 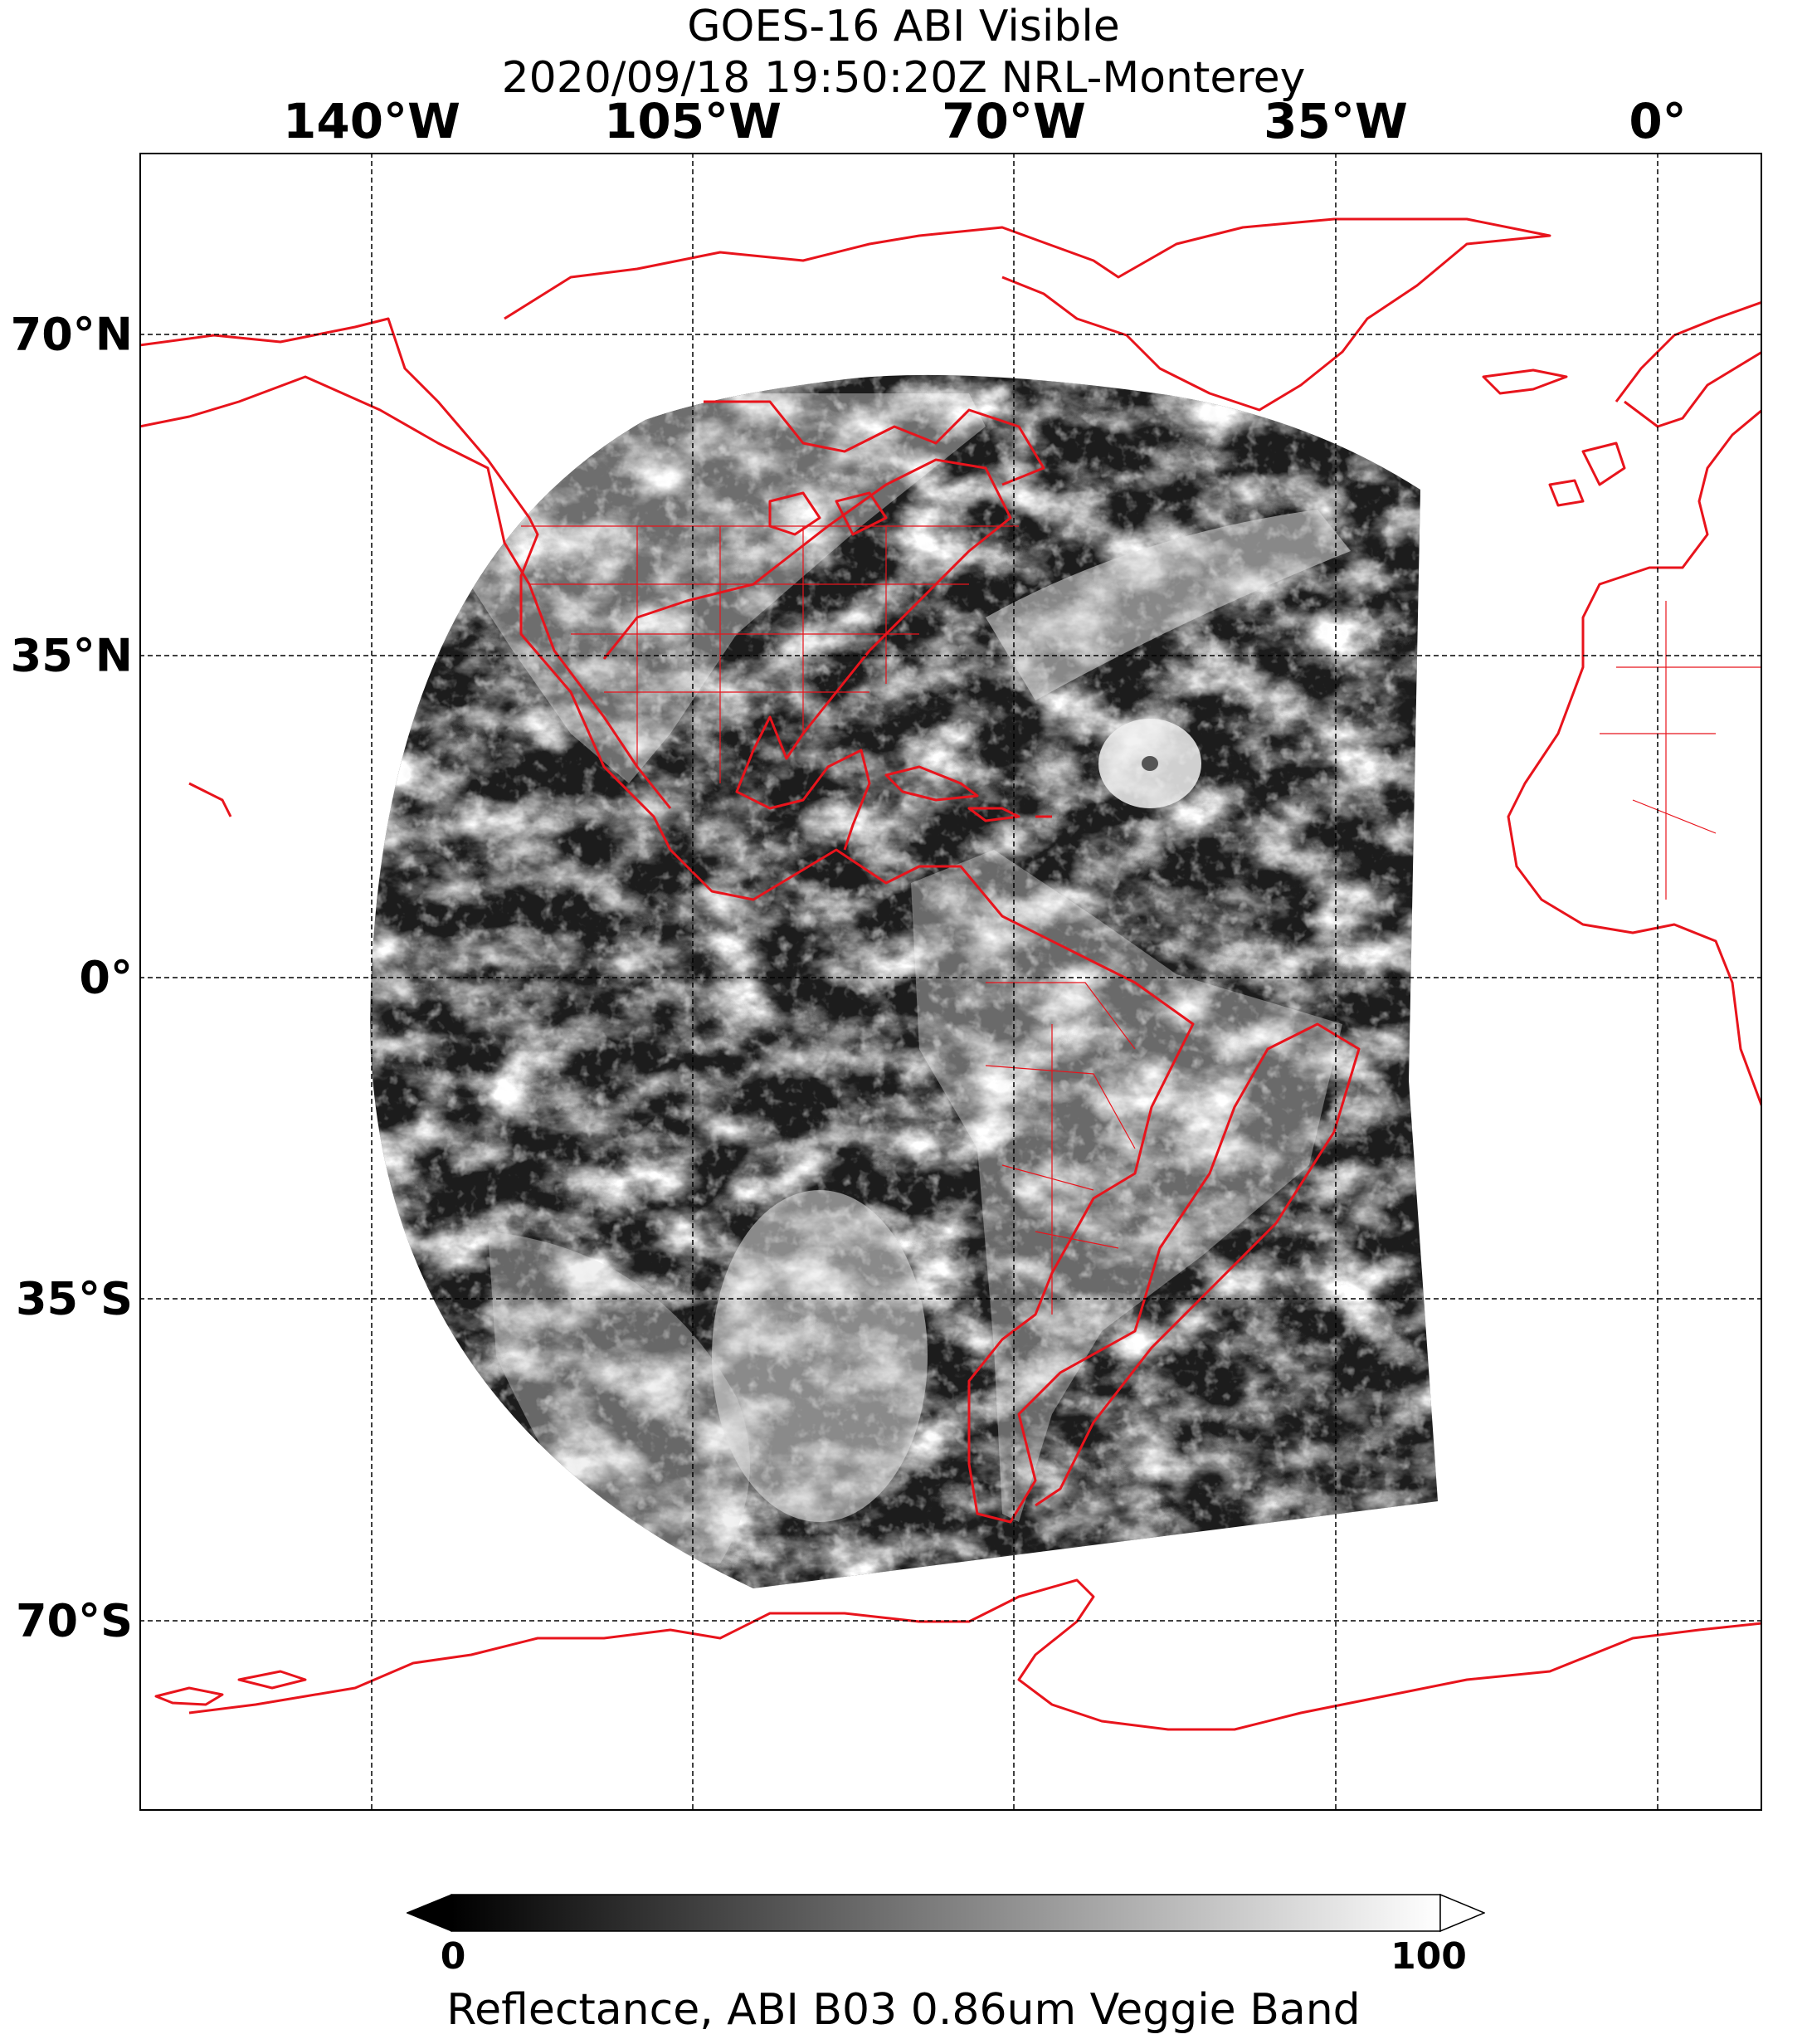 What do you see at coordinates (371, 121) in the screenshot?
I see `lon-tick-label-140w: 140°W` at bounding box center [371, 121].